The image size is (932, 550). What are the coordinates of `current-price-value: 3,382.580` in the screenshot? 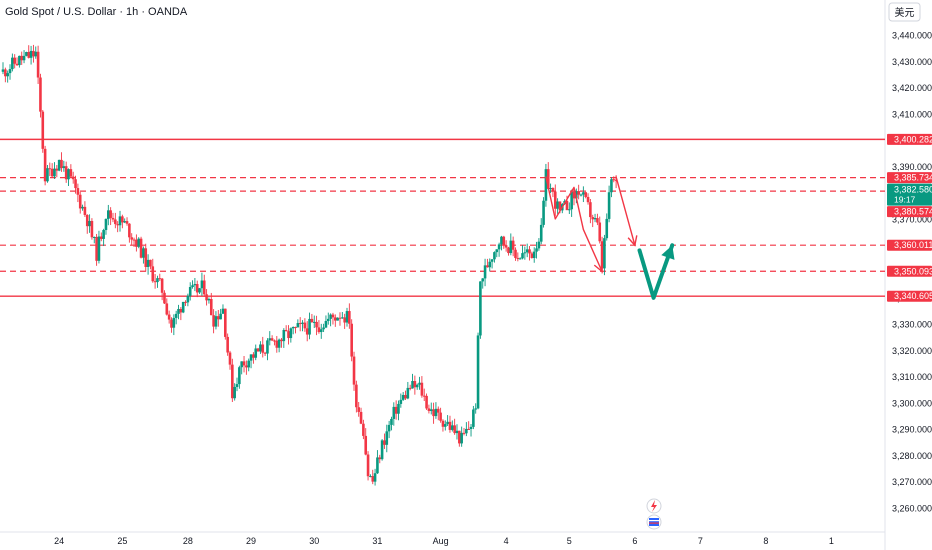 It's located at (913, 190).